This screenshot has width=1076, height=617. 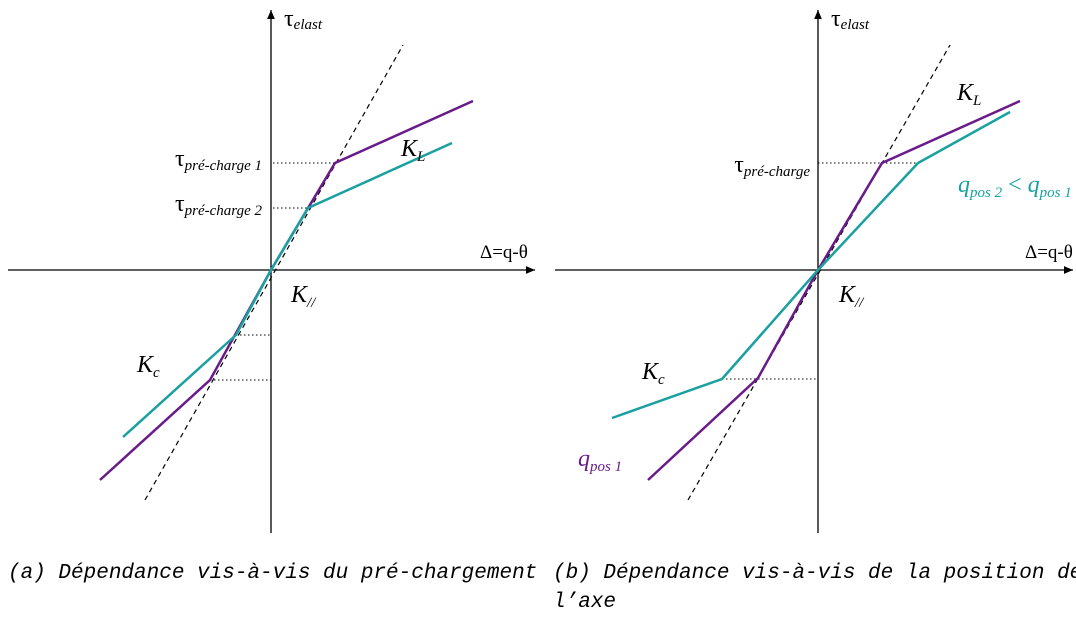 What do you see at coordinates (600, 460) in the screenshot?
I see `q-pos1: qpos 1` at bounding box center [600, 460].